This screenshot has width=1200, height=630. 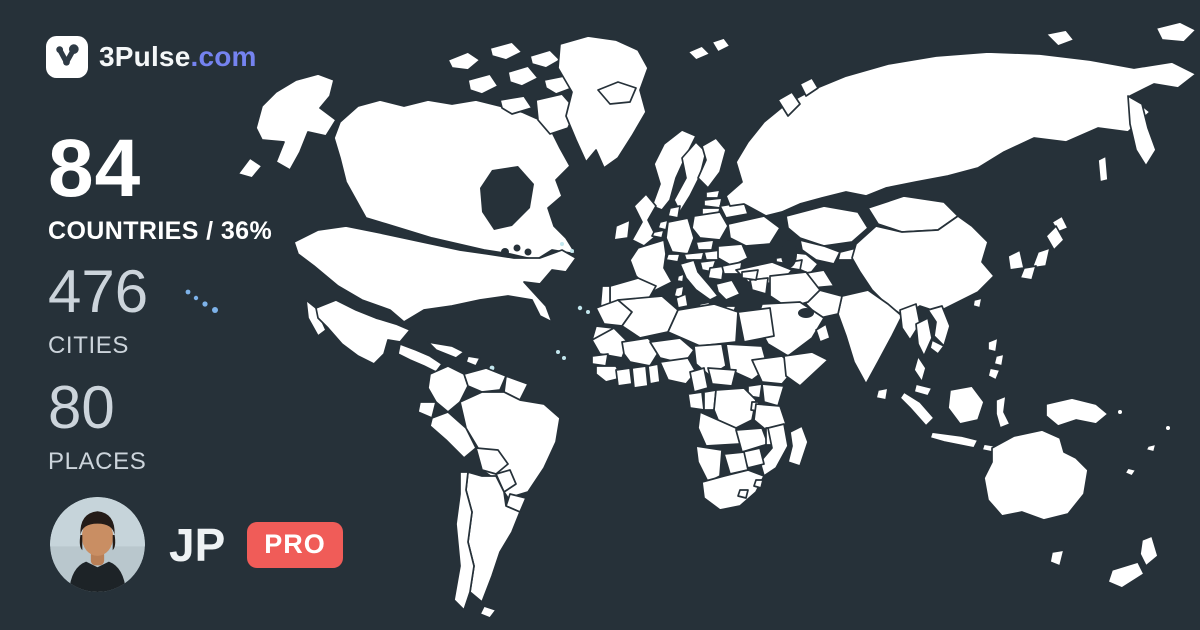 I want to click on country-india, so click(x=870, y=337).